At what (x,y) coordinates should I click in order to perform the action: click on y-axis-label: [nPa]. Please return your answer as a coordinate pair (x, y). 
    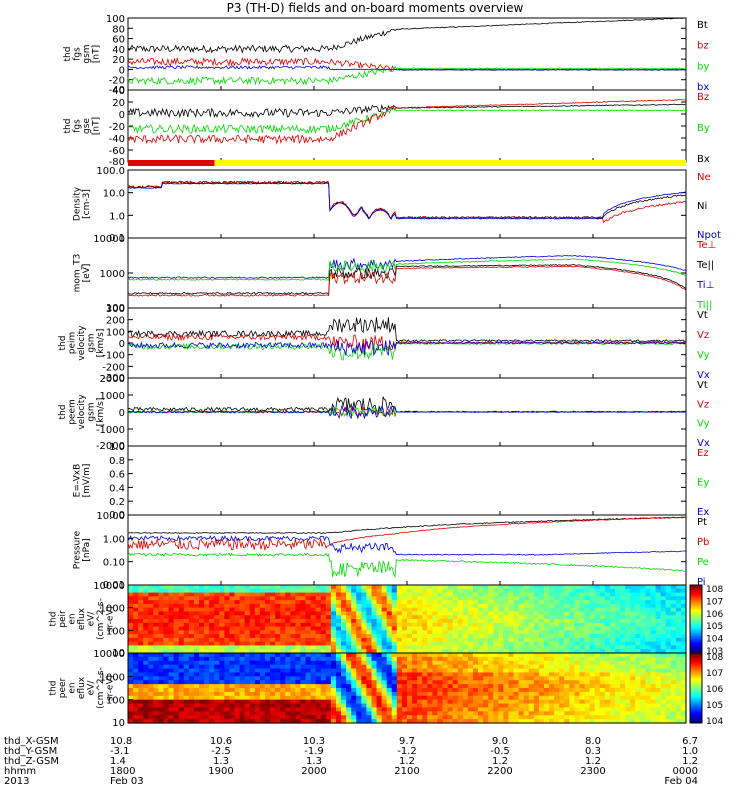
    Looking at the image, I should click on (87, 549).